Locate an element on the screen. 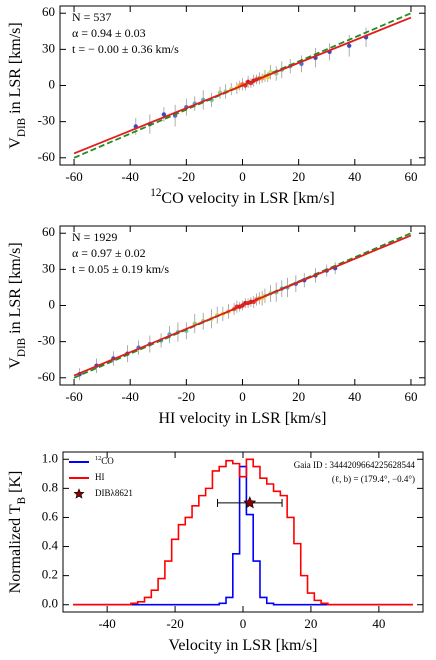 The image size is (436, 660). y-tick-label: 0.2 is located at coordinates (50, 574).